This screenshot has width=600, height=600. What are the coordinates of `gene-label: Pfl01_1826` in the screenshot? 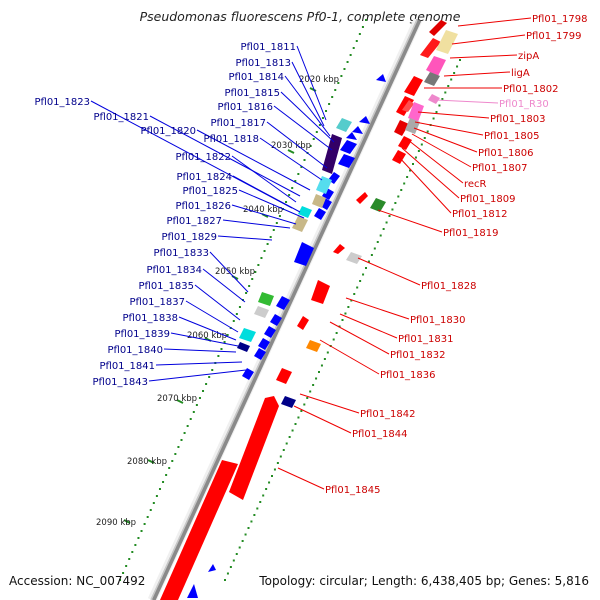 It's located at (203, 206).